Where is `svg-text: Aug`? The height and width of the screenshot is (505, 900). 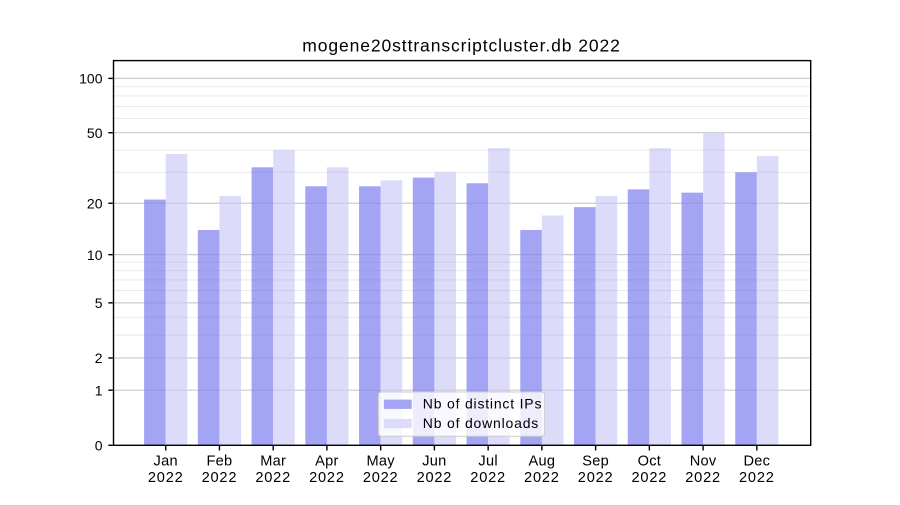
svg-text: Aug is located at coordinates (542, 462).